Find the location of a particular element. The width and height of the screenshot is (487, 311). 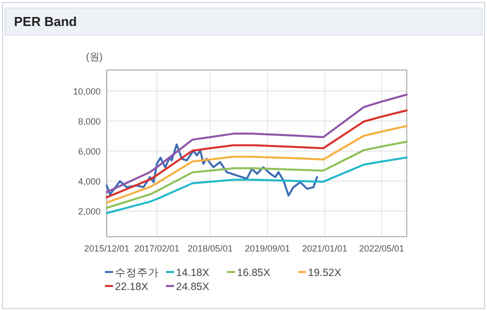

y-tick-label: 4,000 is located at coordinates (89, 181).